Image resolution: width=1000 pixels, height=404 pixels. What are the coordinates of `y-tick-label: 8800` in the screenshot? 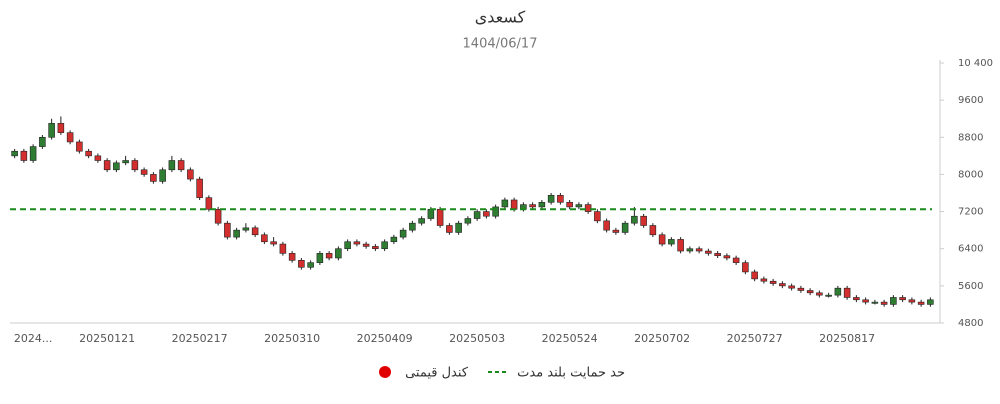 It's located at (970, 137).